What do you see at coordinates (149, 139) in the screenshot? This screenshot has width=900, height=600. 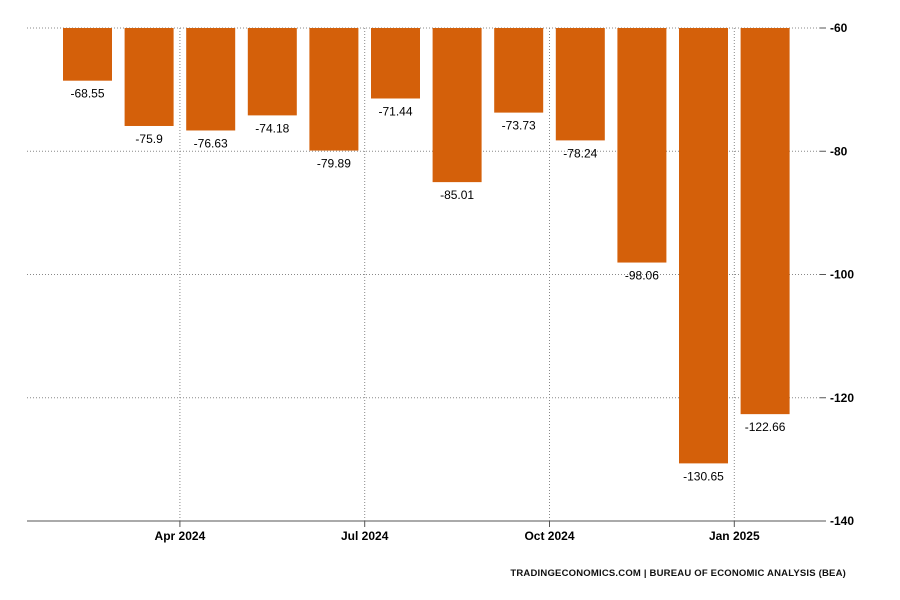 I see `bar-value-label: -75.9` at bounding box center [149, 139].